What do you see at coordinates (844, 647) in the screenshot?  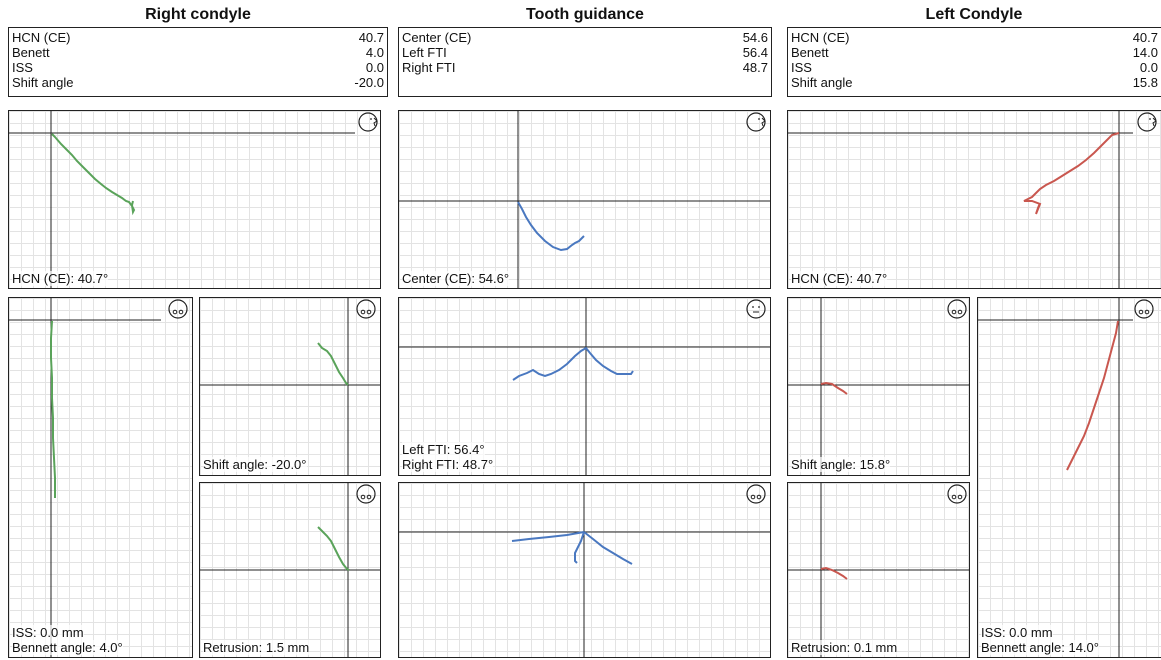 I see `left-retrusion-label: Retrusion: 0.1 mm` at bounding box center [844, 647].